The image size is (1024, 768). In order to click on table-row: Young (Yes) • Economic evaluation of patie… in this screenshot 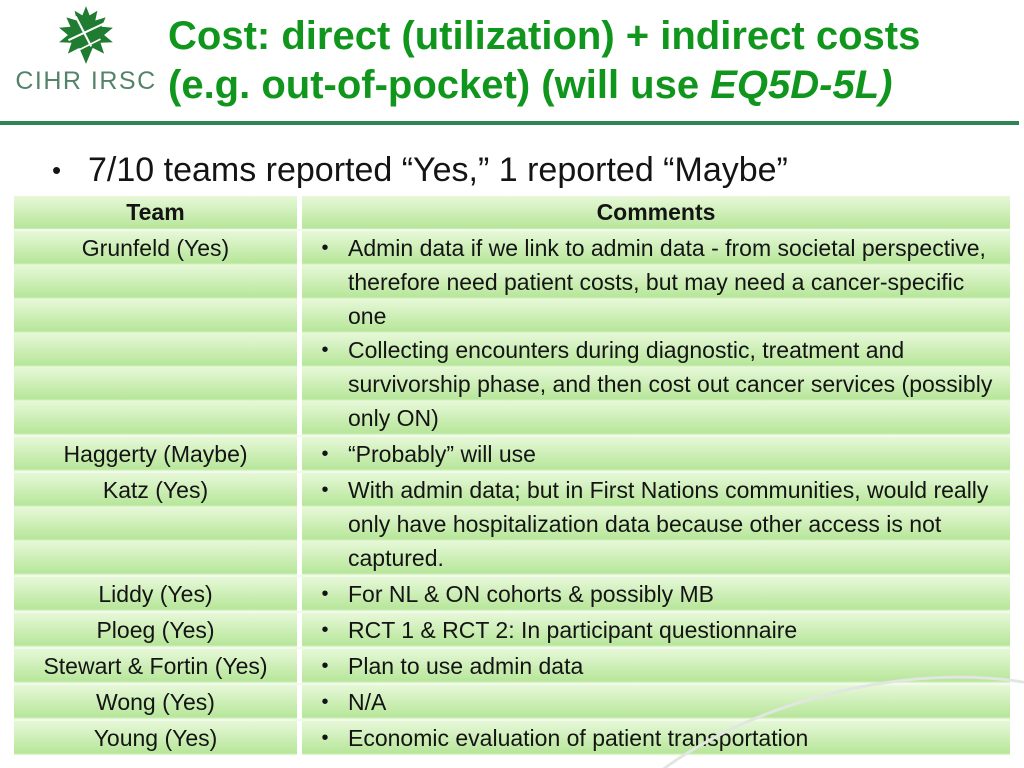, I will do `click(512, 737)`.